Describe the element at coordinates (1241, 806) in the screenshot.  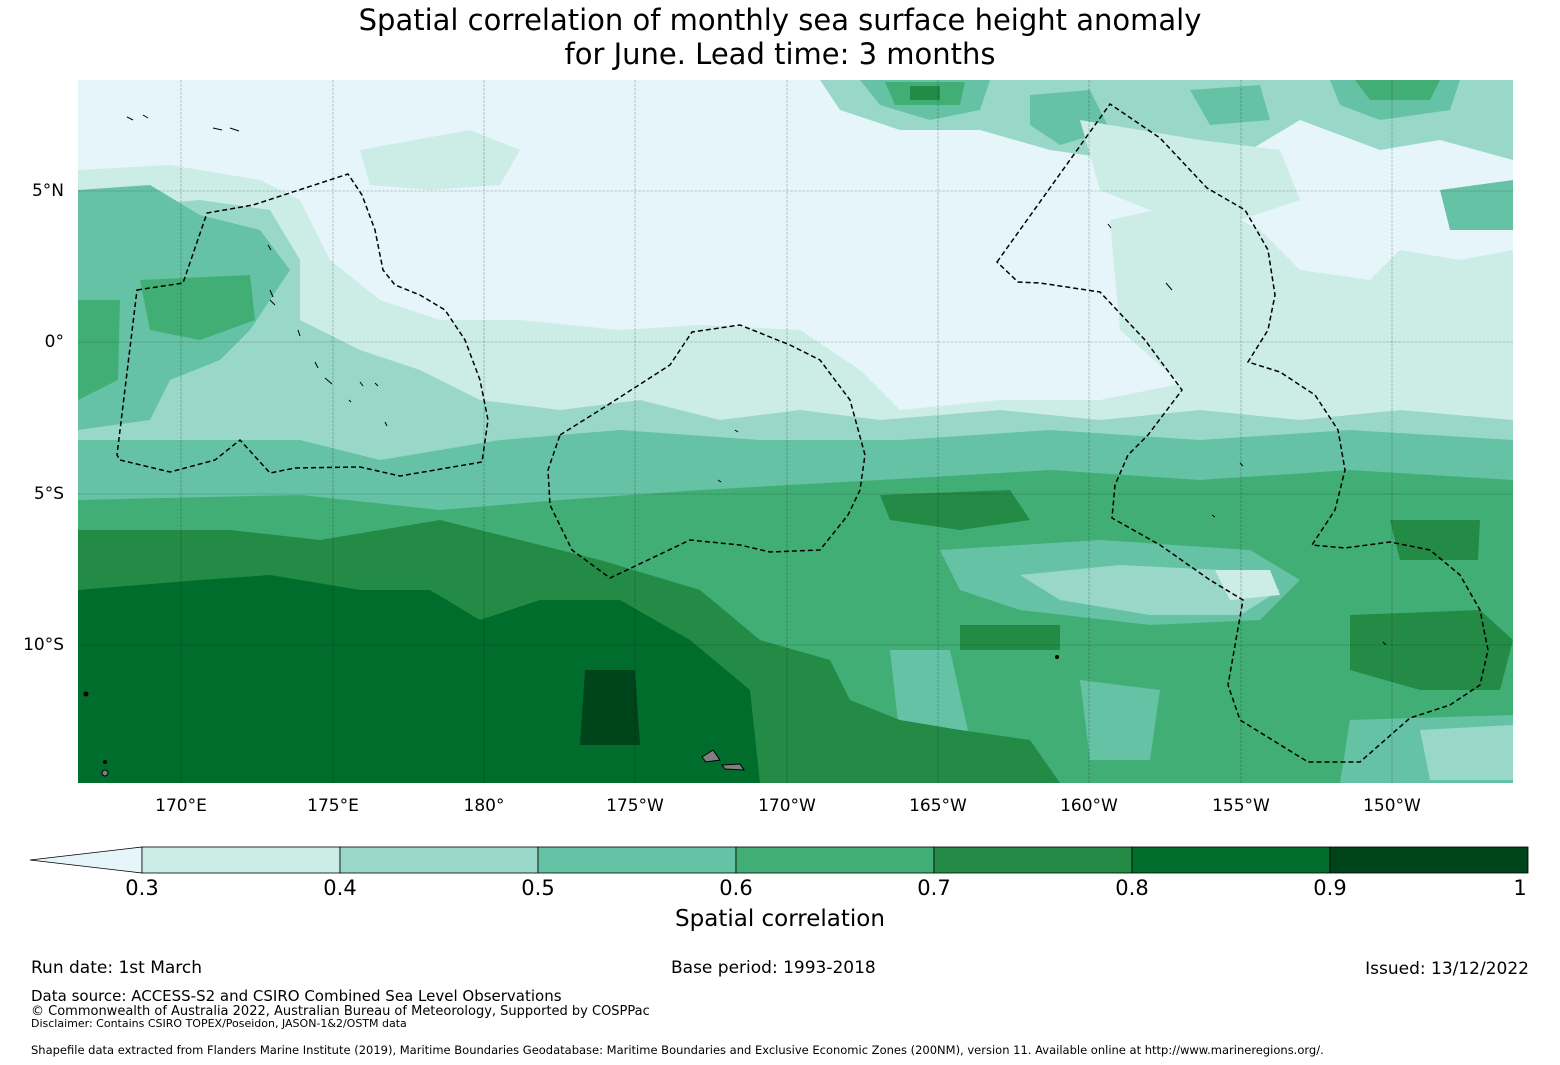
I see `lon-label-155w: 155°W` at that location.